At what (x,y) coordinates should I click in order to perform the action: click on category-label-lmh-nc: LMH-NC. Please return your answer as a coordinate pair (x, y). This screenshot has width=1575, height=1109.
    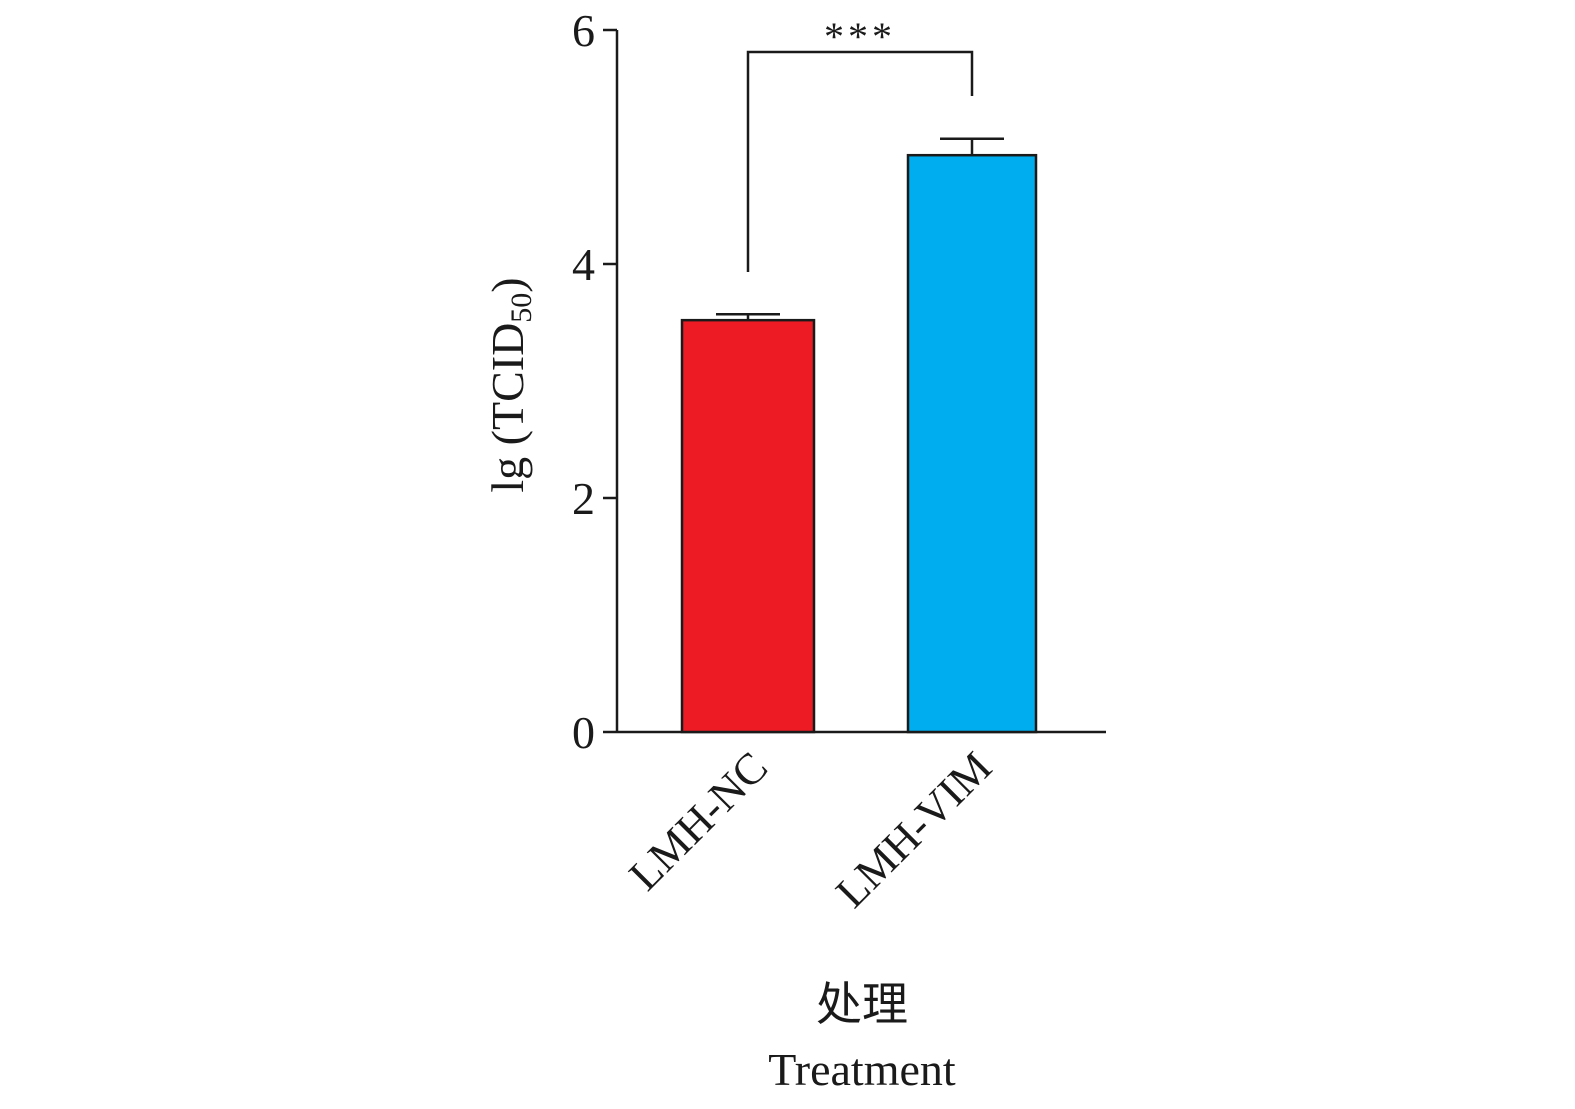
    Looking at the image, I should click on (698, 820).